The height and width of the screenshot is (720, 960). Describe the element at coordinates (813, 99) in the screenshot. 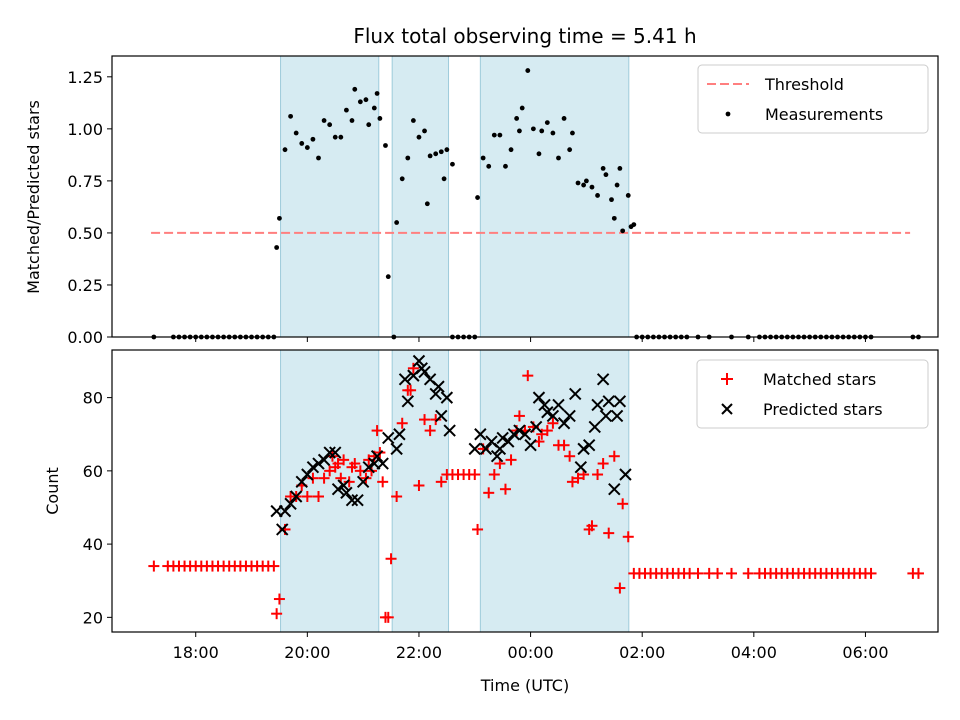

I see `top-legend-box` at that location.